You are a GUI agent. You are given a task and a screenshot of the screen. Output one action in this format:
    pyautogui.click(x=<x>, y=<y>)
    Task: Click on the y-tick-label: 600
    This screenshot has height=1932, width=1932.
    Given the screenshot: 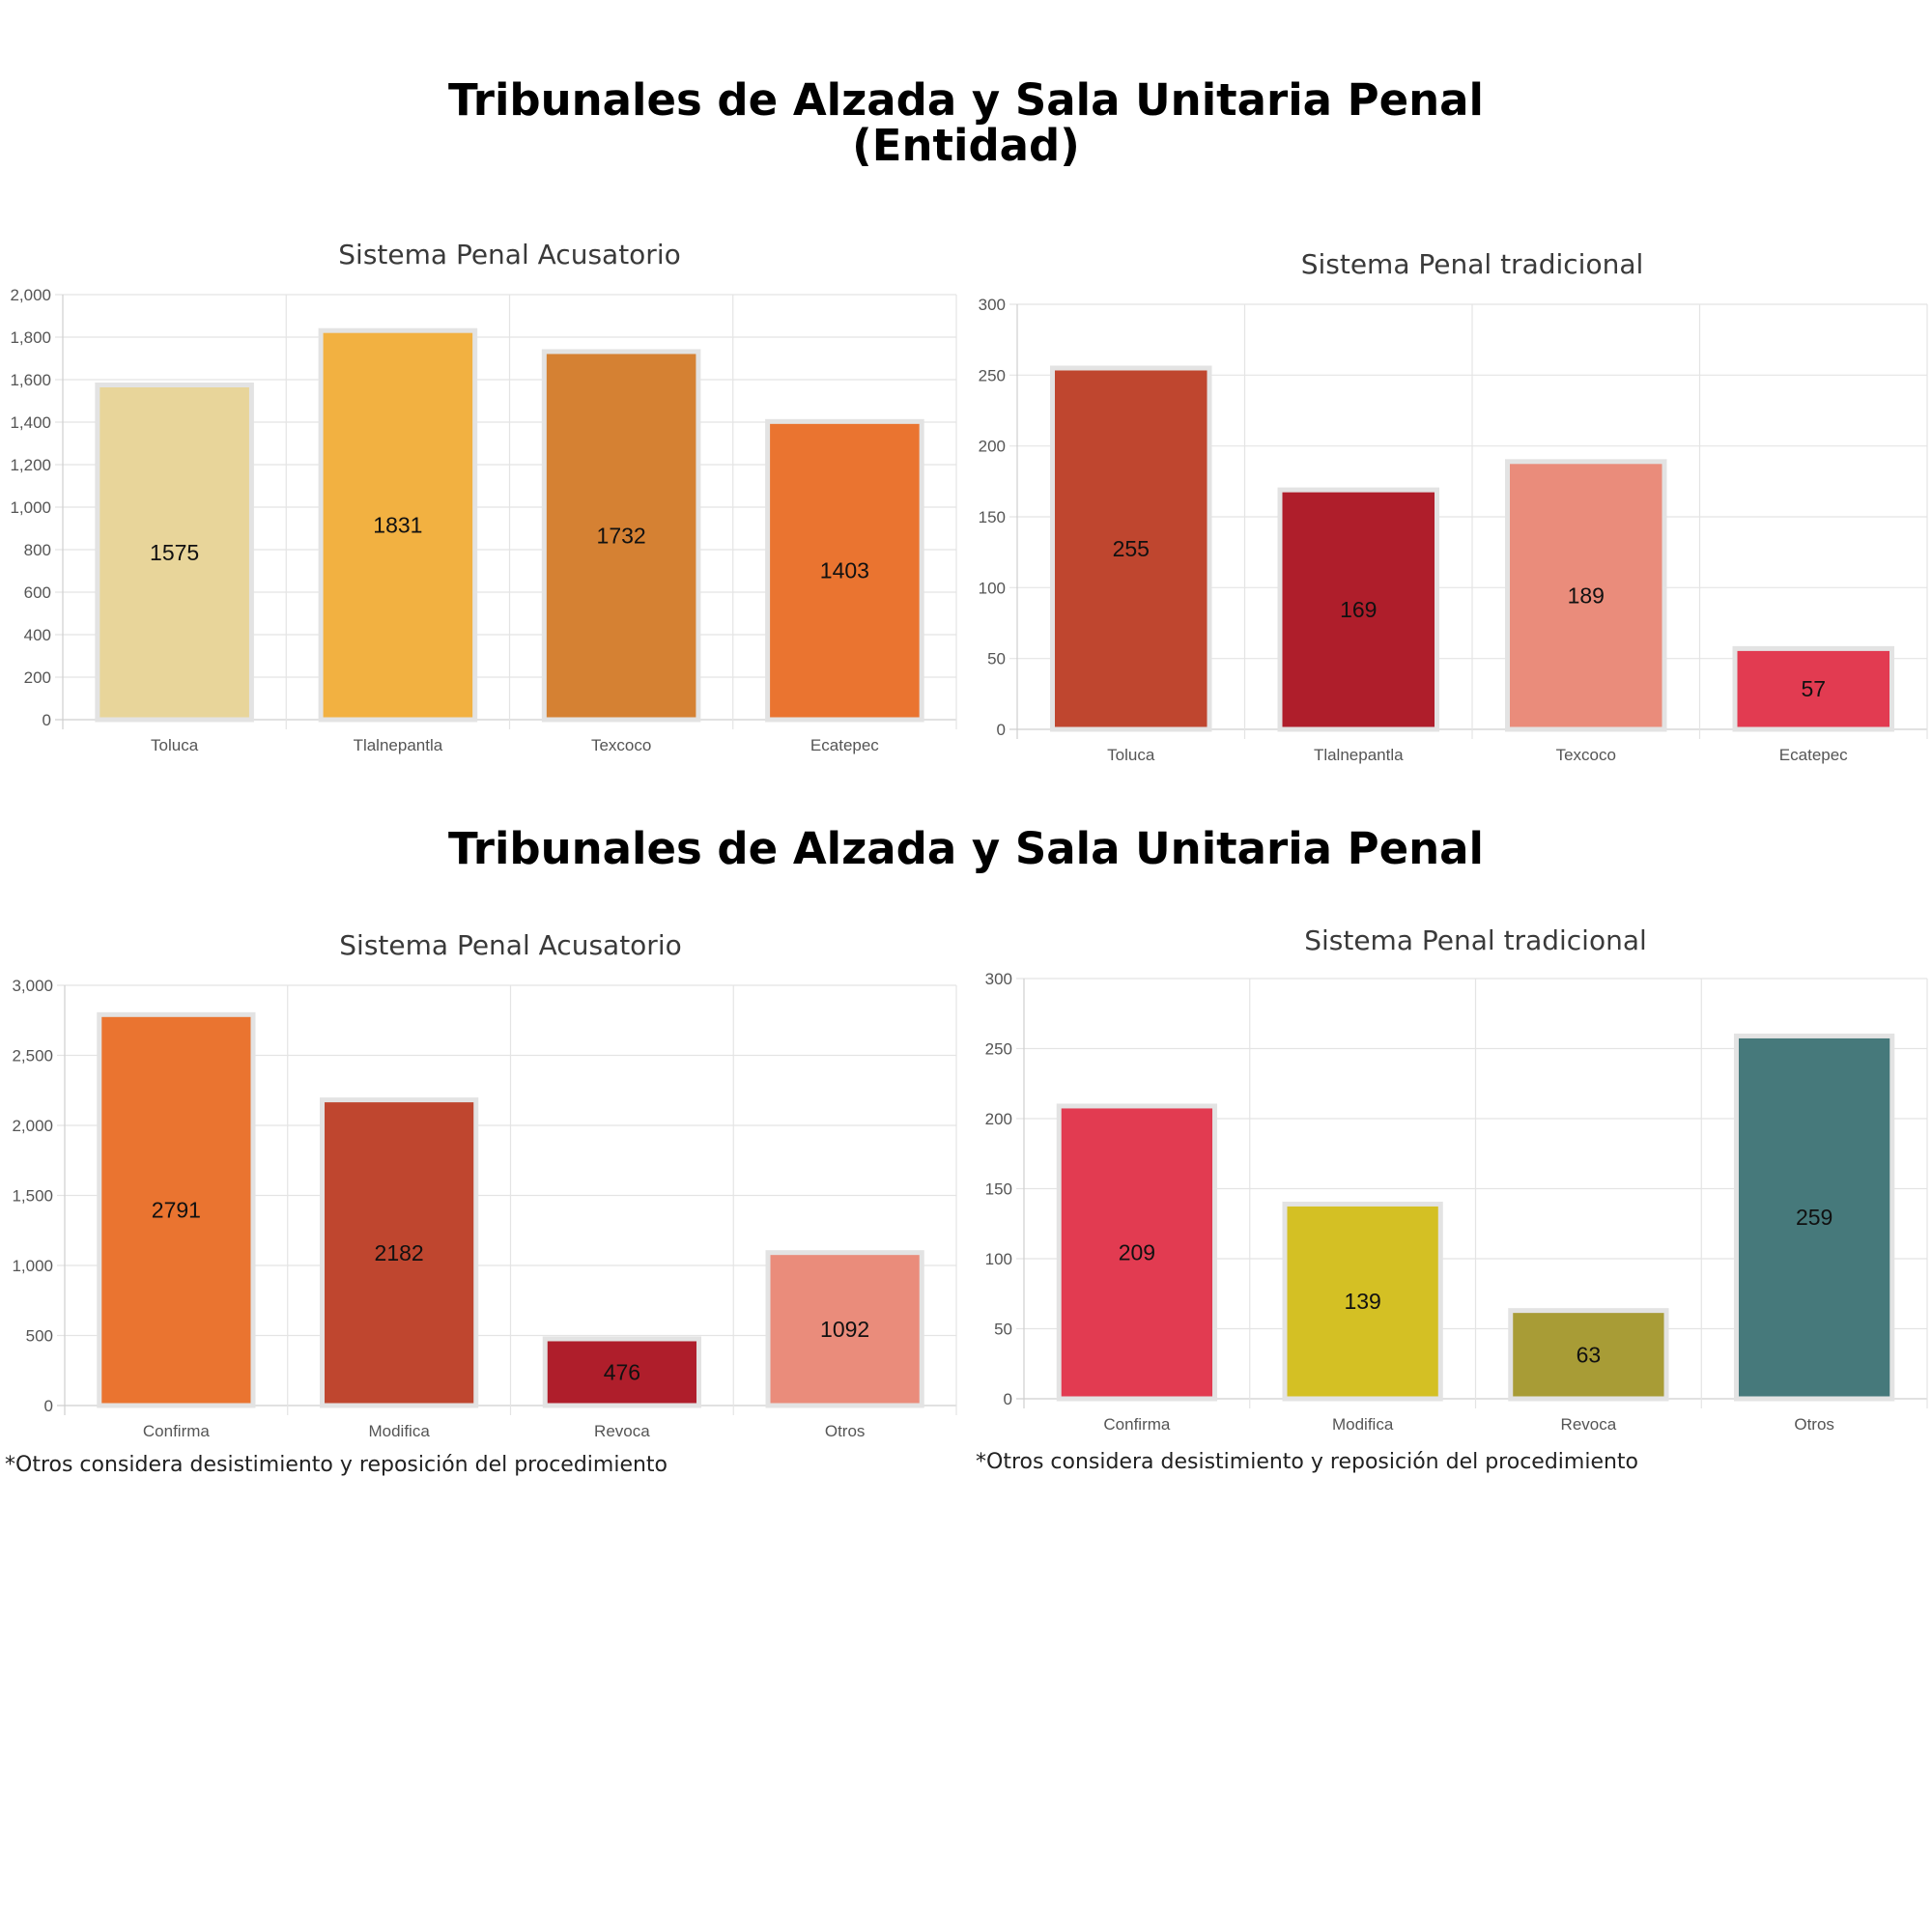 What is the action you would take?
    pyautogui.click(x=37, y=592)
    